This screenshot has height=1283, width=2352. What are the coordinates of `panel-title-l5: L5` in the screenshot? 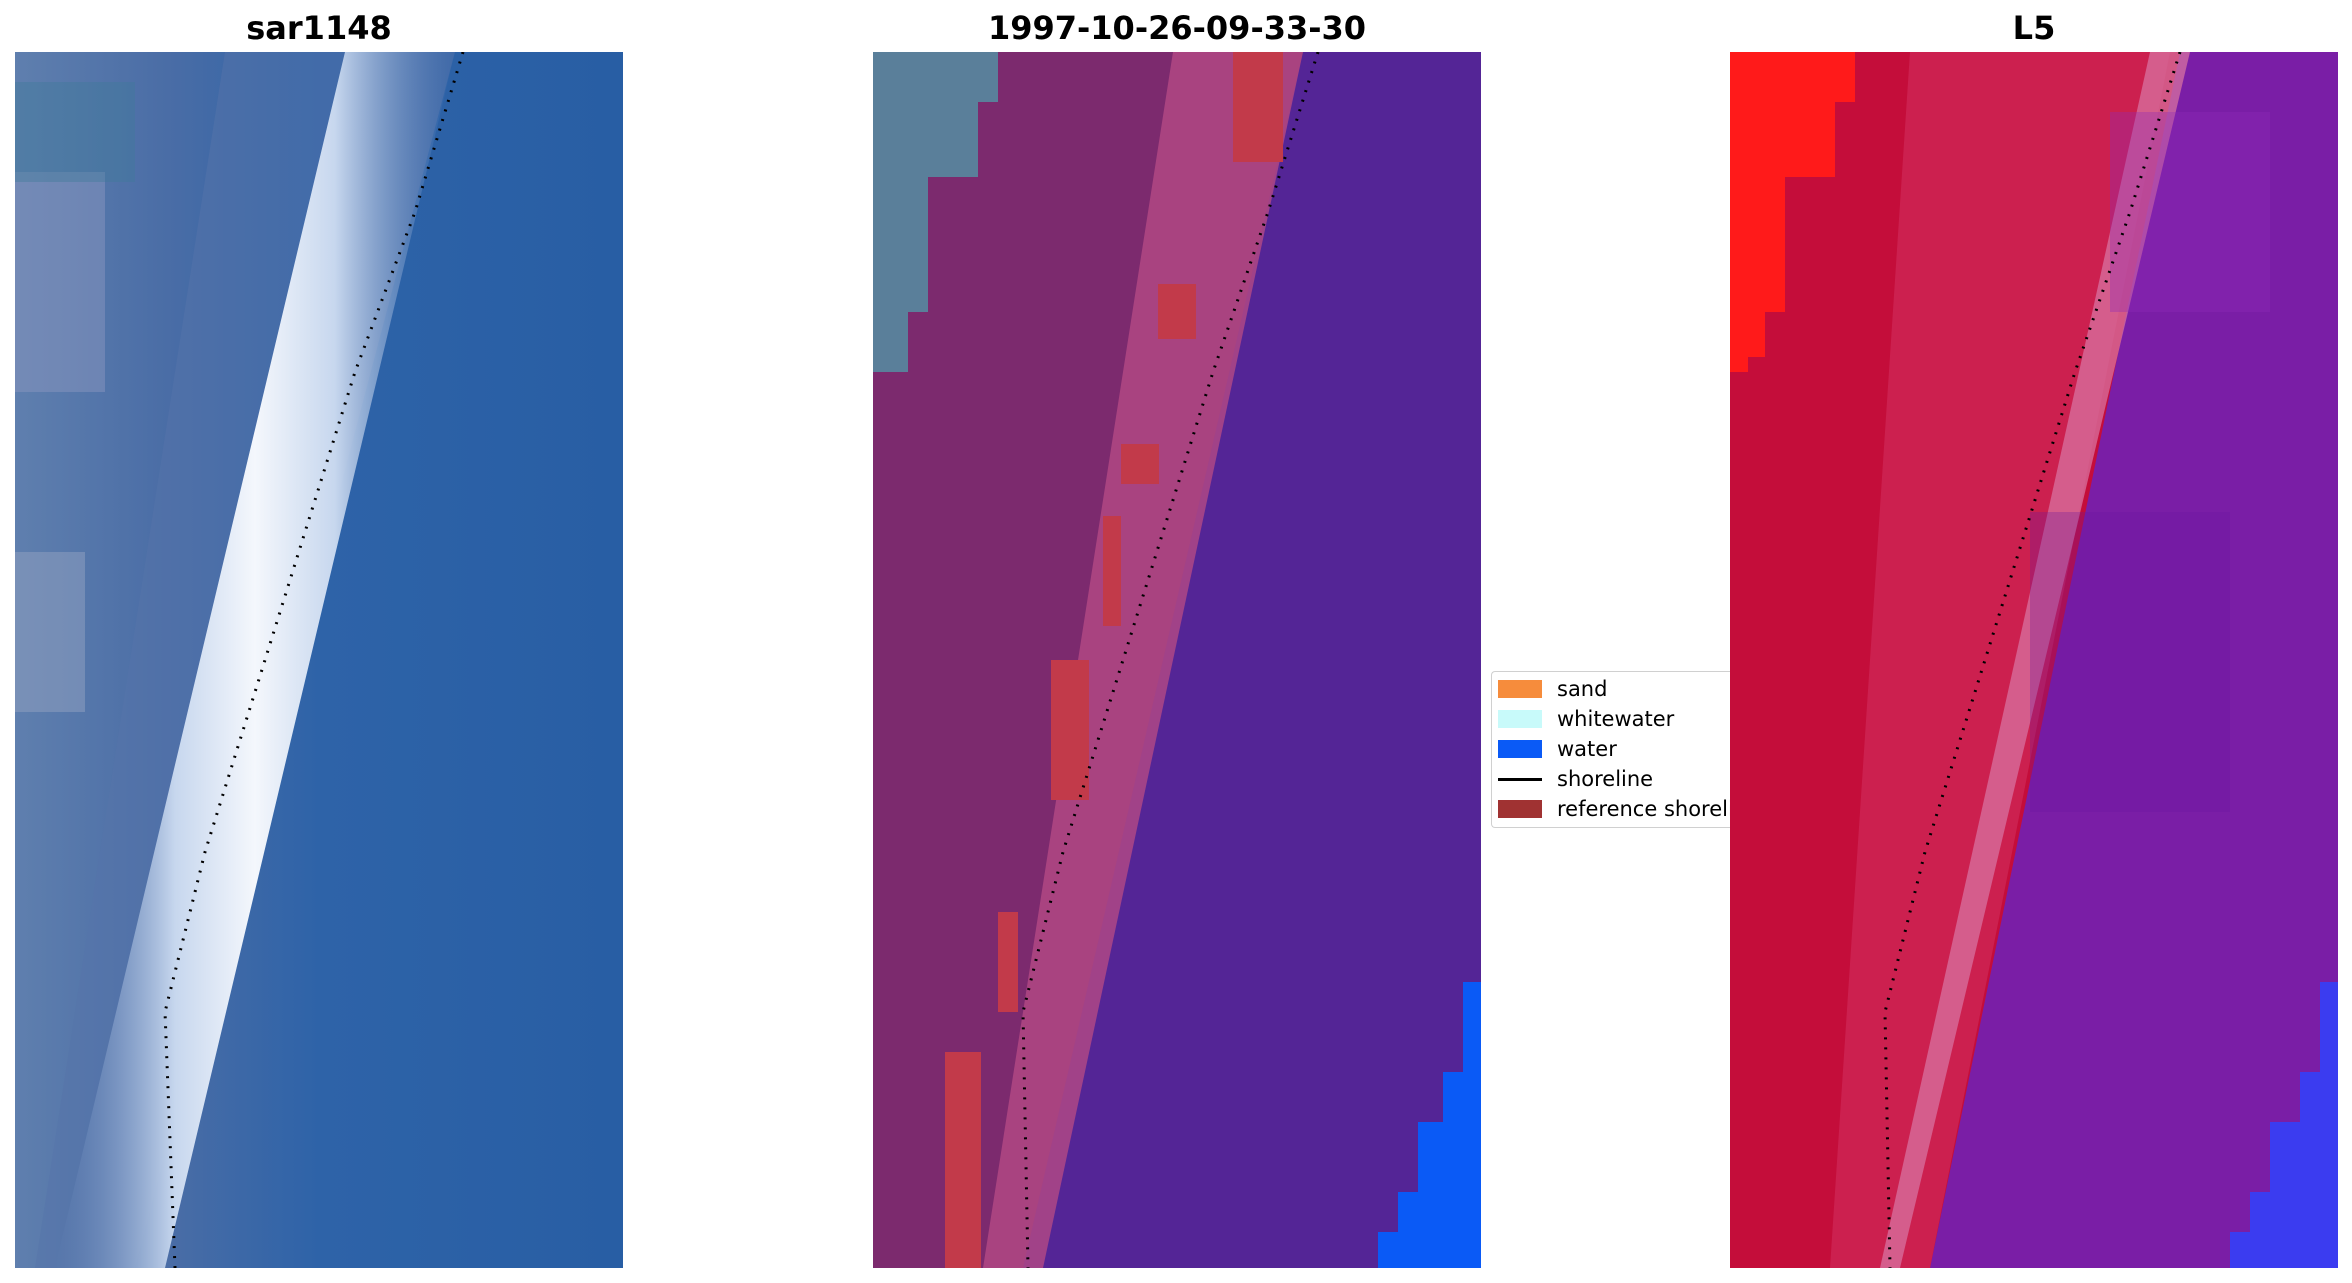 It's located at (2034, 28).